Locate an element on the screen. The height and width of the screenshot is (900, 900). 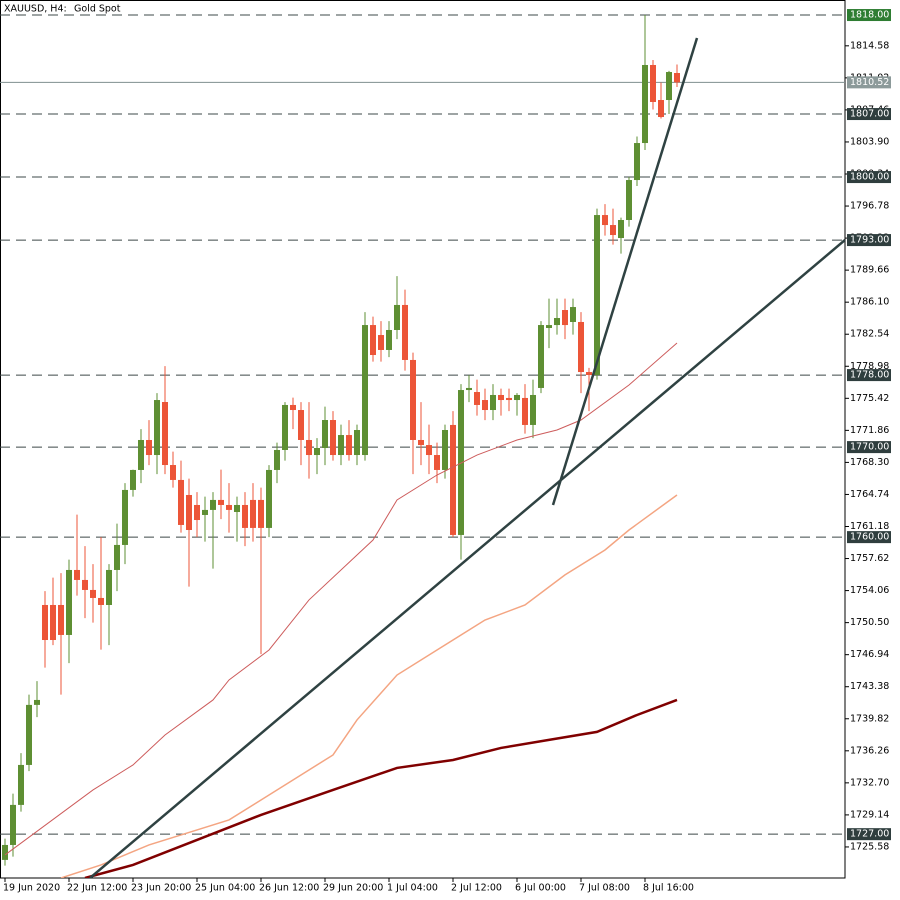
y-tick-label: 1764.74 is located at coordinates (869, 494).